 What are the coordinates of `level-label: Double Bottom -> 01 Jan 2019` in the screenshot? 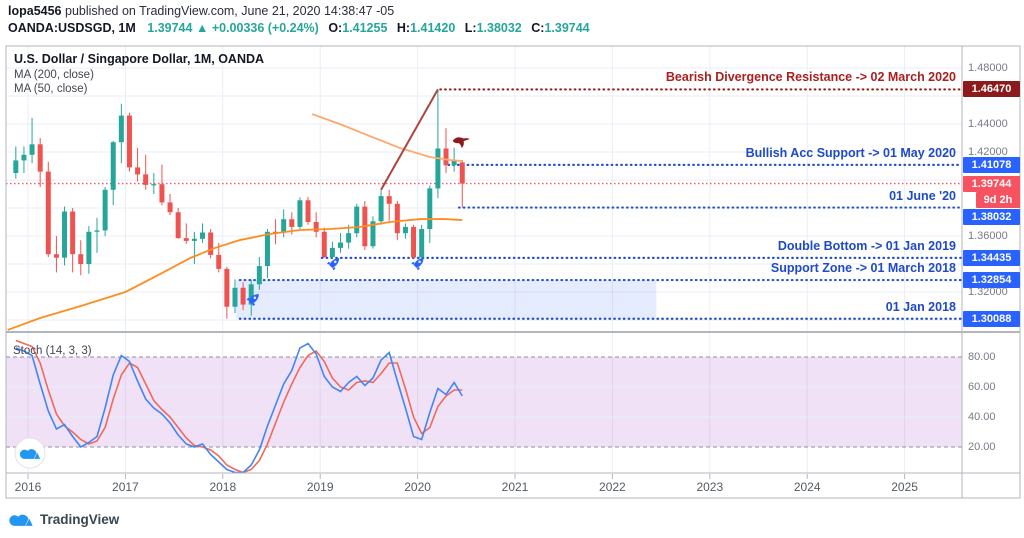 It's located at (866, 245).